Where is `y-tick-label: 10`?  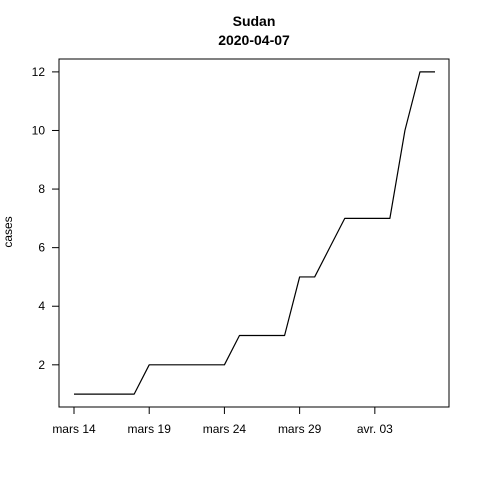 y-tick-label: 10 is located at coordinates (39, 130).